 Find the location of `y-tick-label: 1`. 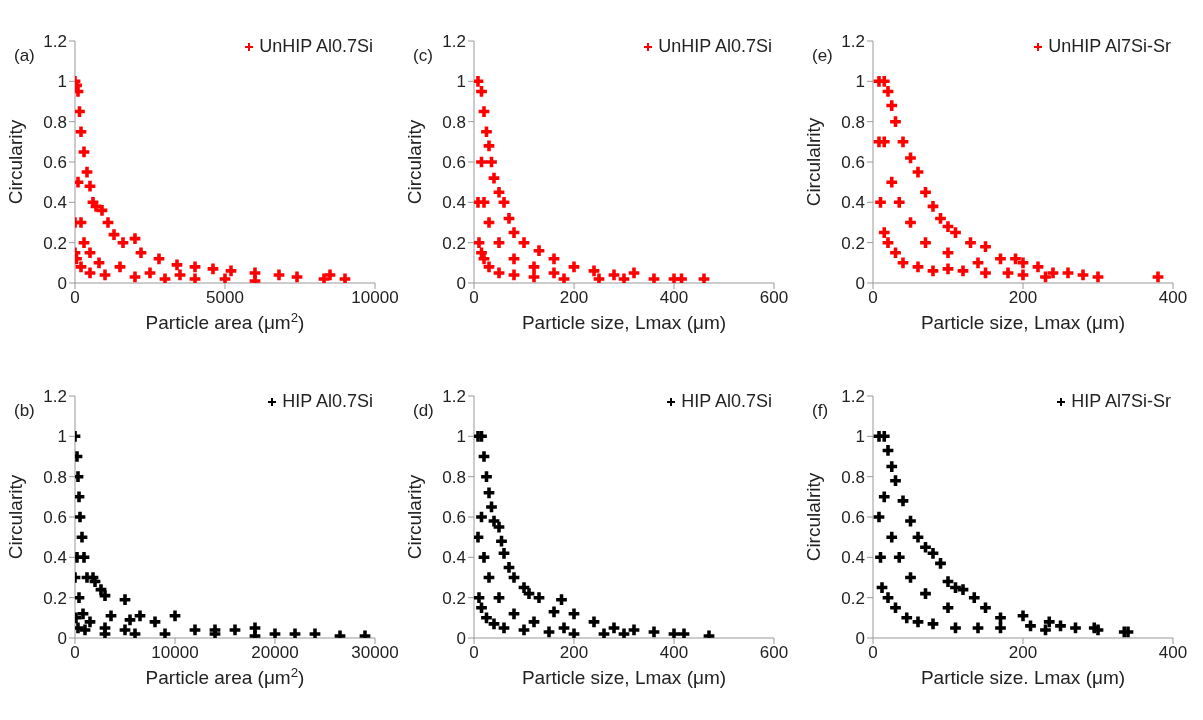

y-tick-label: 1 is located at coordinates (860, 437).